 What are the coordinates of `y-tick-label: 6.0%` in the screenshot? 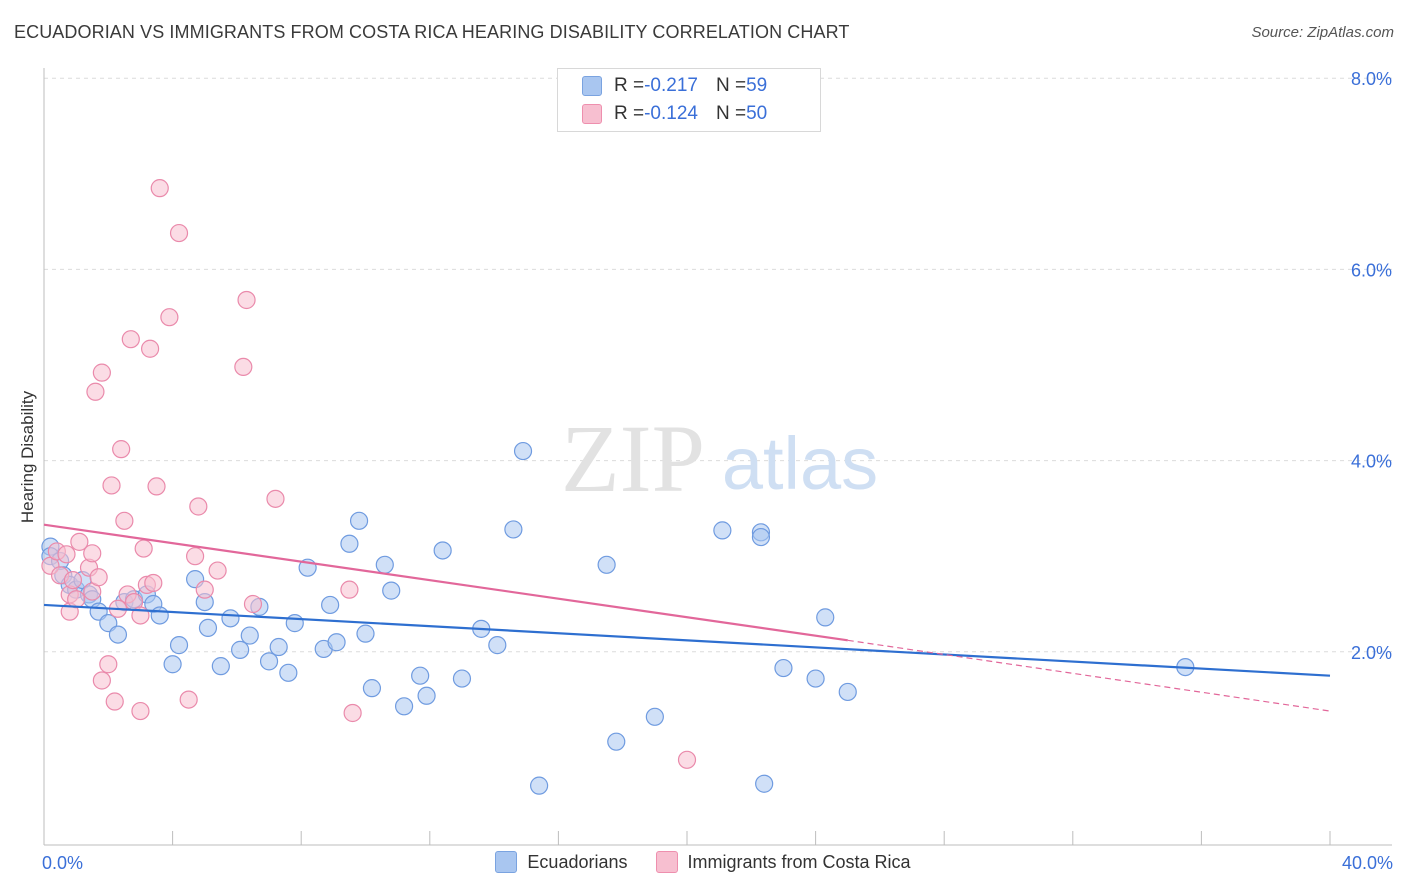 It's located at (1371, 270).